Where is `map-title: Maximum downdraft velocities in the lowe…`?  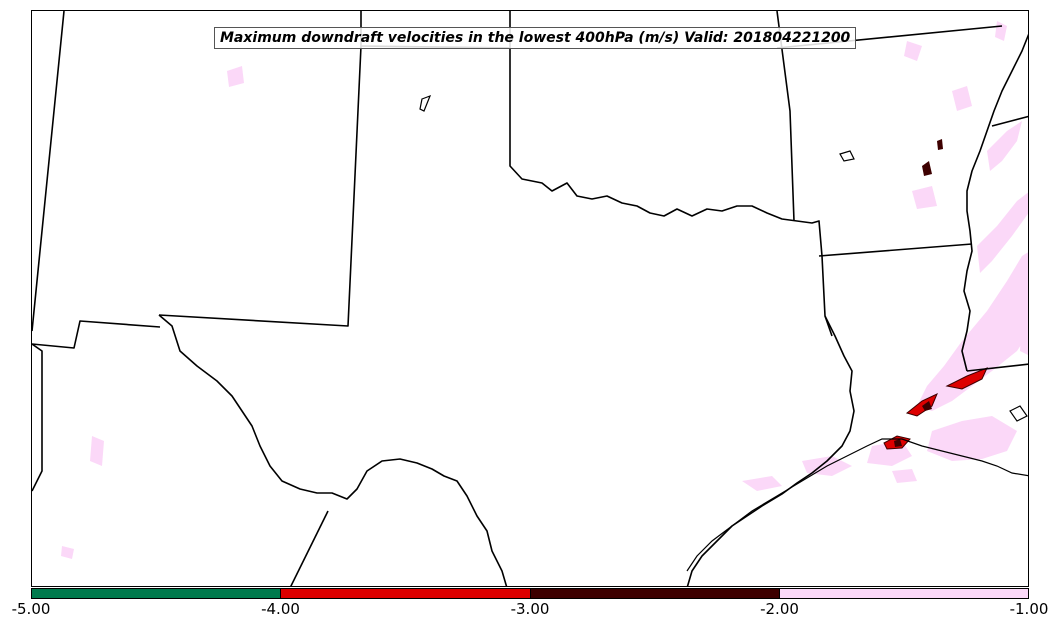
map-title: Maximum downdraft velocities in the lowe… is located at coordinates (535, 38).